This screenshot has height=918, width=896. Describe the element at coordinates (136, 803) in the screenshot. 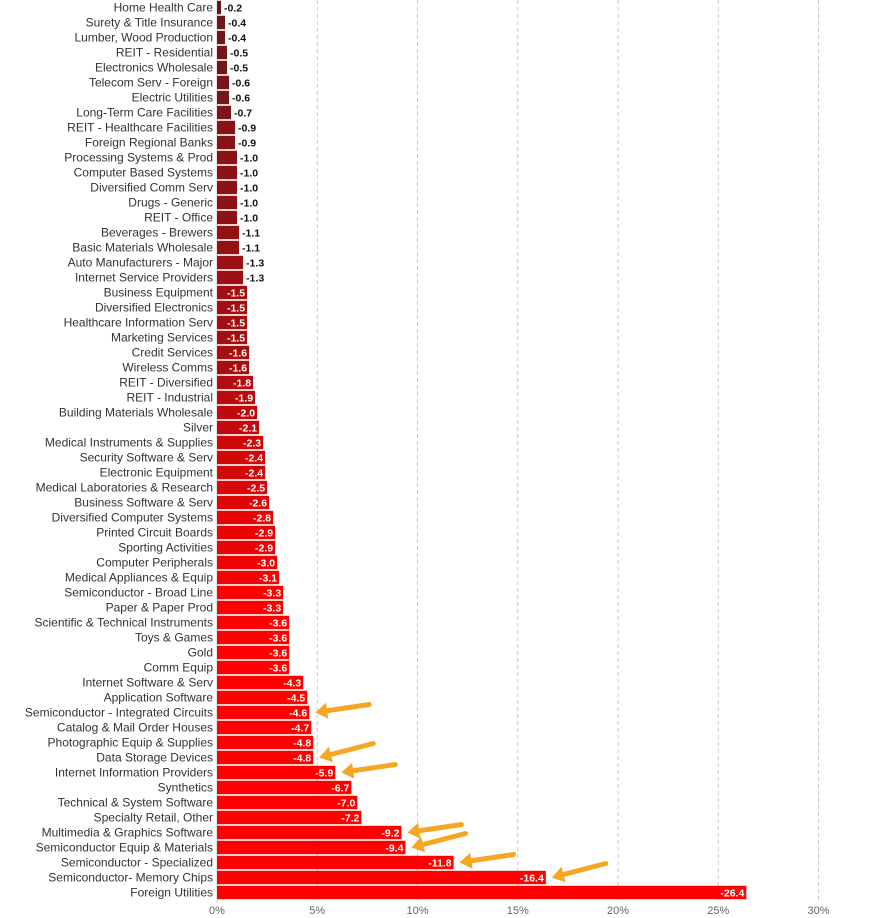

I see `category-label: Technical & System Software` at that location.